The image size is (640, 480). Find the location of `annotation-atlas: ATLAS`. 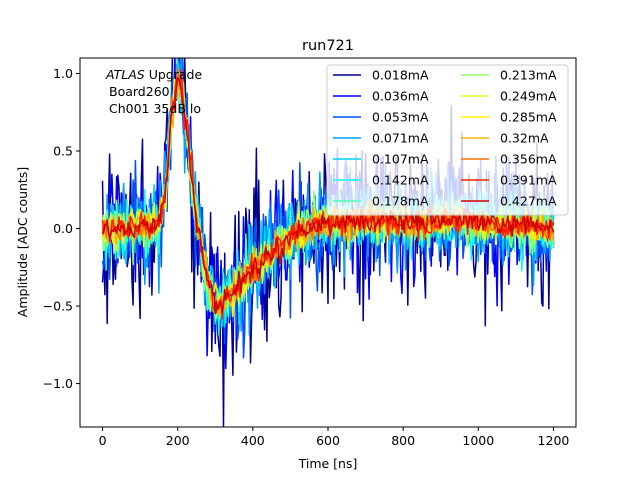

annotation-atlas: ATLAS is located at coordinates (125, 74).